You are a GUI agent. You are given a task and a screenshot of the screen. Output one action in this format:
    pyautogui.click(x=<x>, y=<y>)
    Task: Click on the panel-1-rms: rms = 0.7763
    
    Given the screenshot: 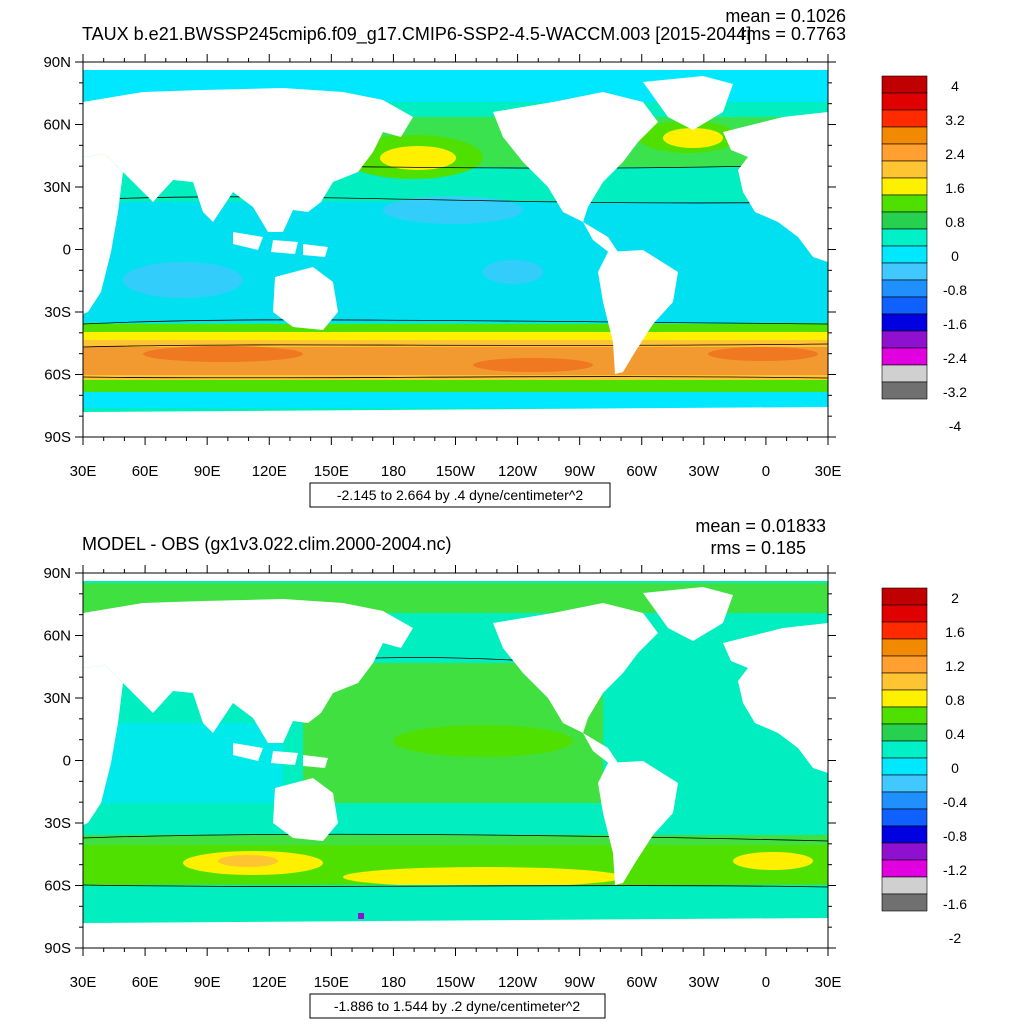 What is the action you would take?
    pyautogui.click(x=793, y=34)
    